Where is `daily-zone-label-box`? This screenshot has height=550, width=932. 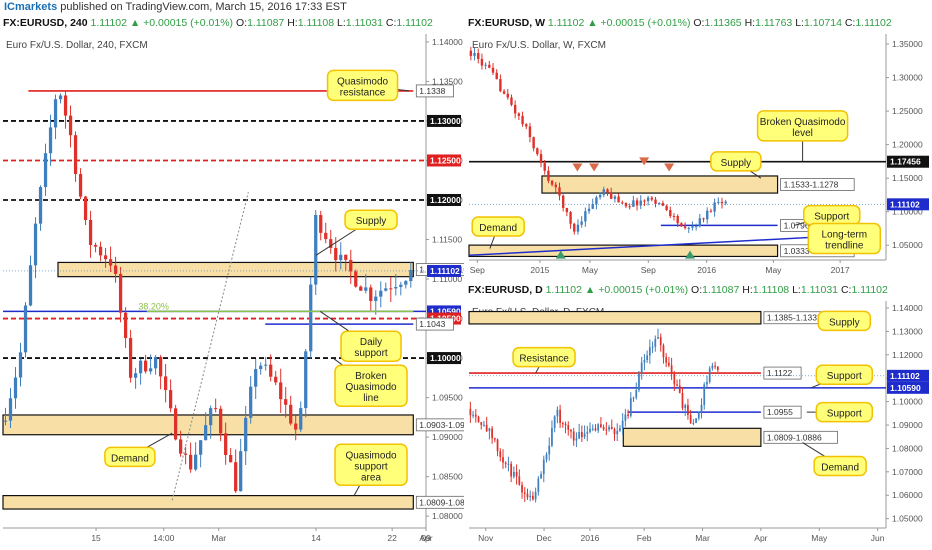 daily-zone-label-box is located at coordinates (800, 437).